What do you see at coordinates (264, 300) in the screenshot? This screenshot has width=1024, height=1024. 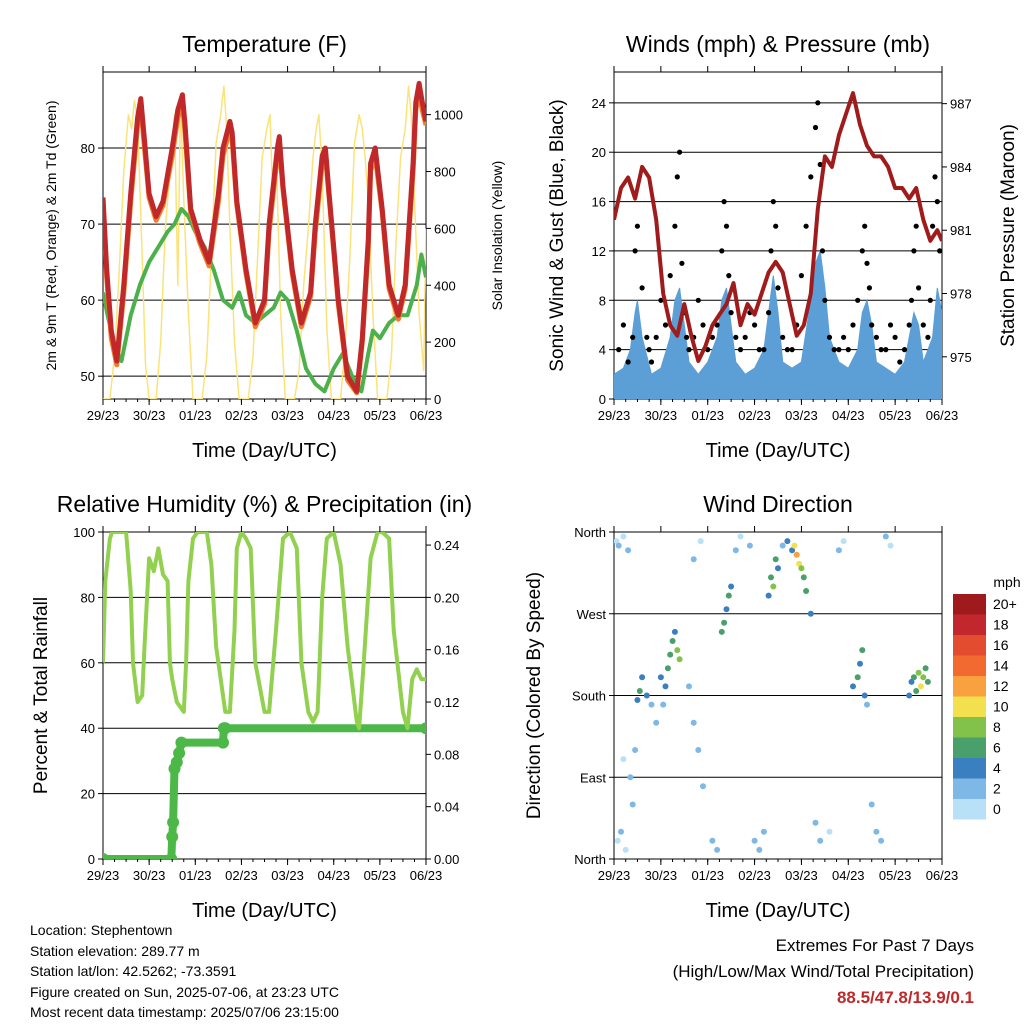 I see `series-dewpoint` at bounding box center [264, 300].